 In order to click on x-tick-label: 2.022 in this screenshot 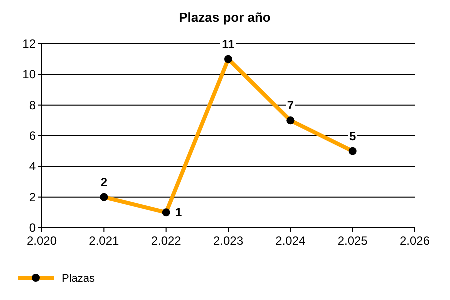, I will do `click(166, 241)`.